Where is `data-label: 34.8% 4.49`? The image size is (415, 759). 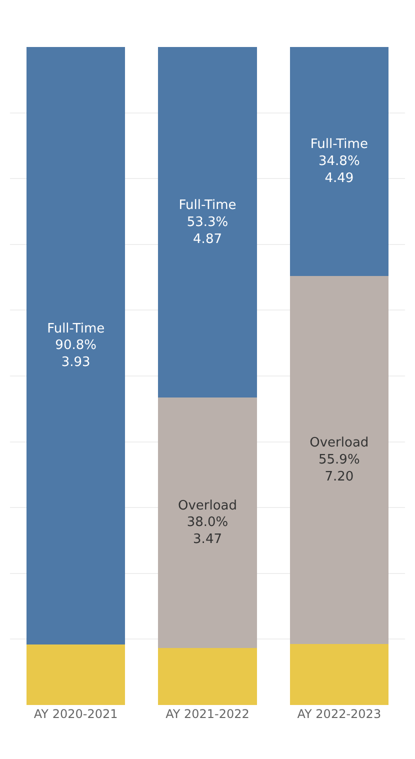 data-label: 34.8% 4.49 is located at coordinates (339, 170).